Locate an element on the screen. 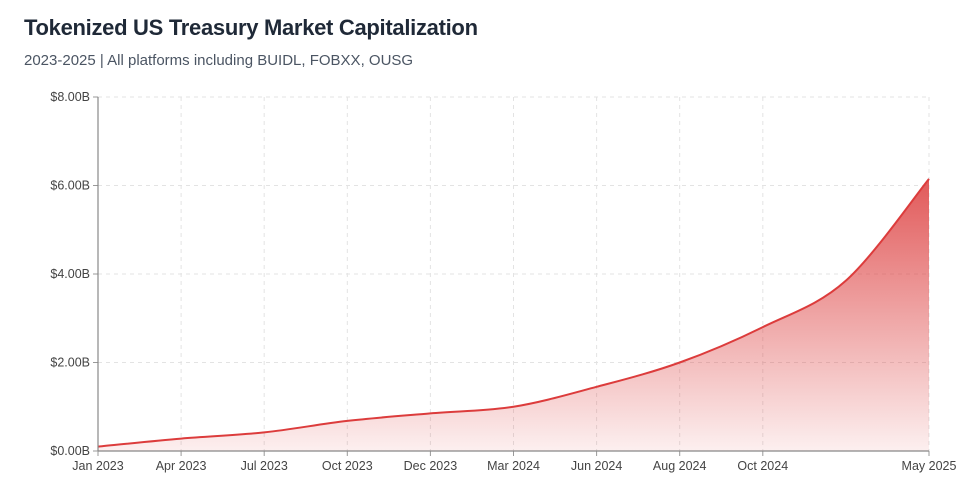 Image resolution: width=966 pixels, height=504 pixels. y-tick-label: $0.00B is located at coordinates (70, 451).